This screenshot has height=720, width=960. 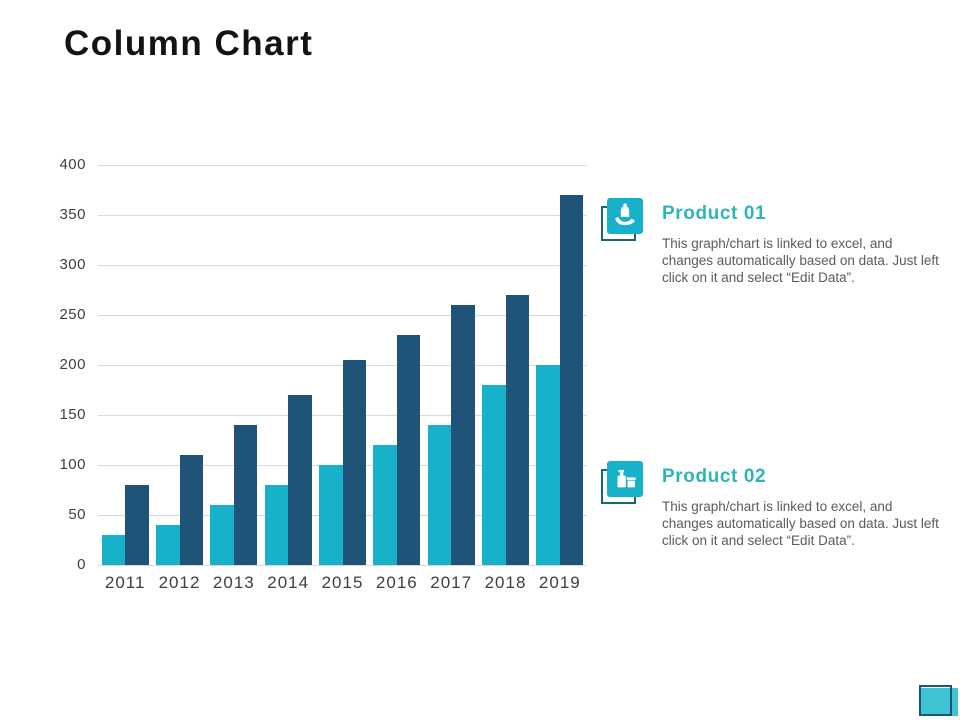 I want to click on x-axis-label: 2013, so click(x=233, y=582).